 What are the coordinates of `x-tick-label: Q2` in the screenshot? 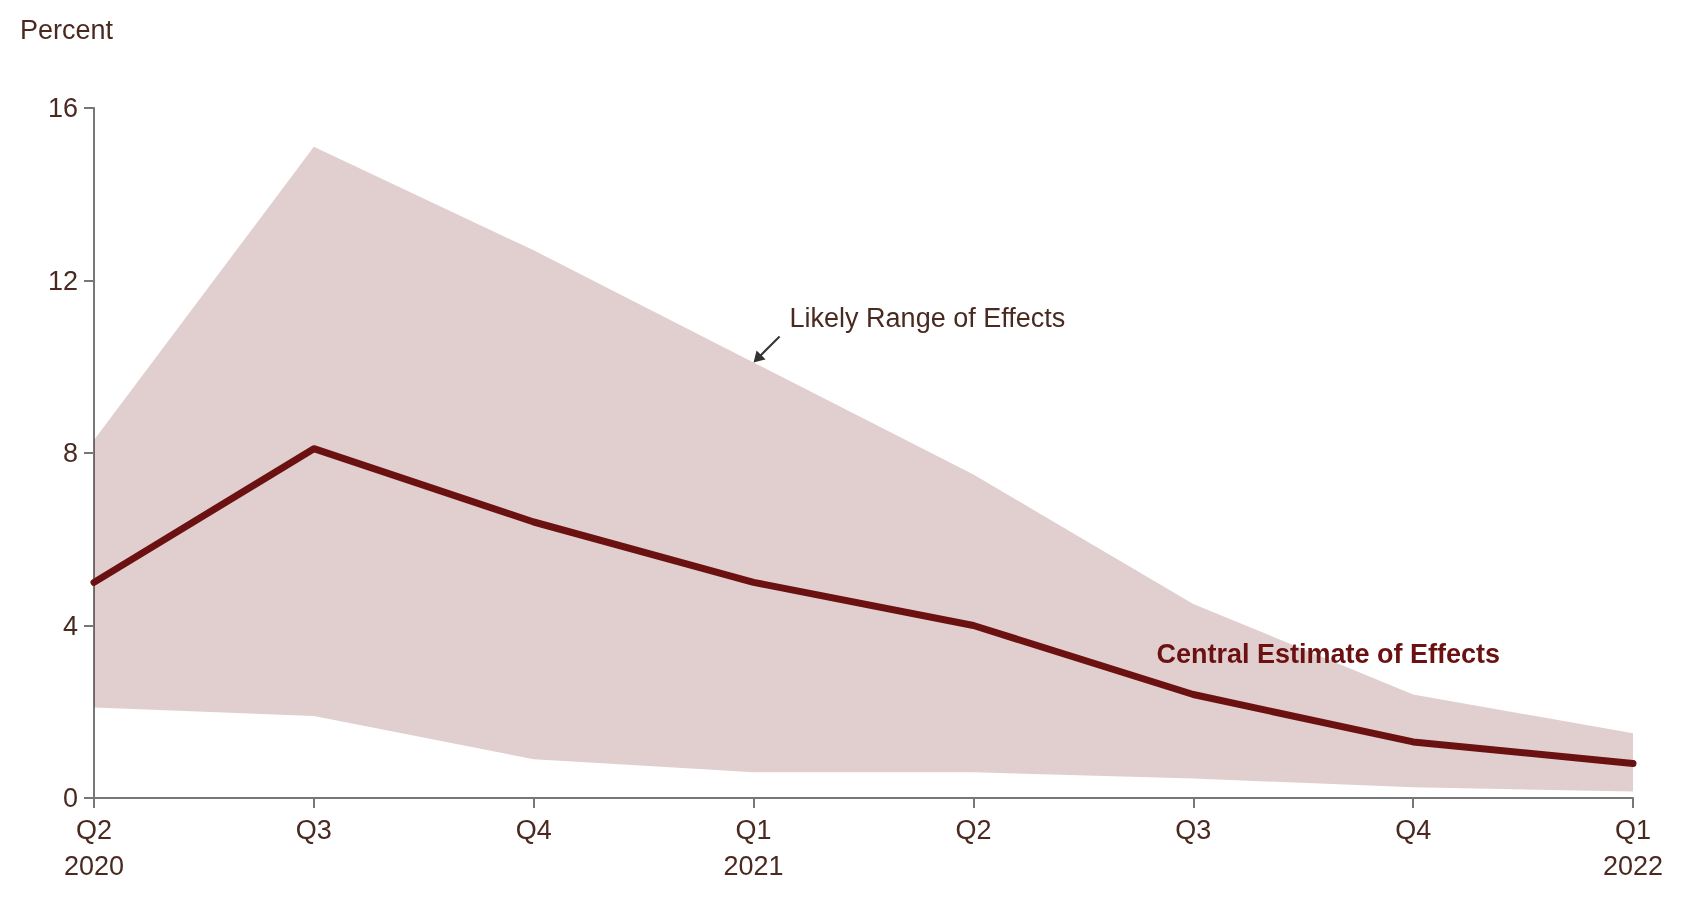 It's located at (973, 830).